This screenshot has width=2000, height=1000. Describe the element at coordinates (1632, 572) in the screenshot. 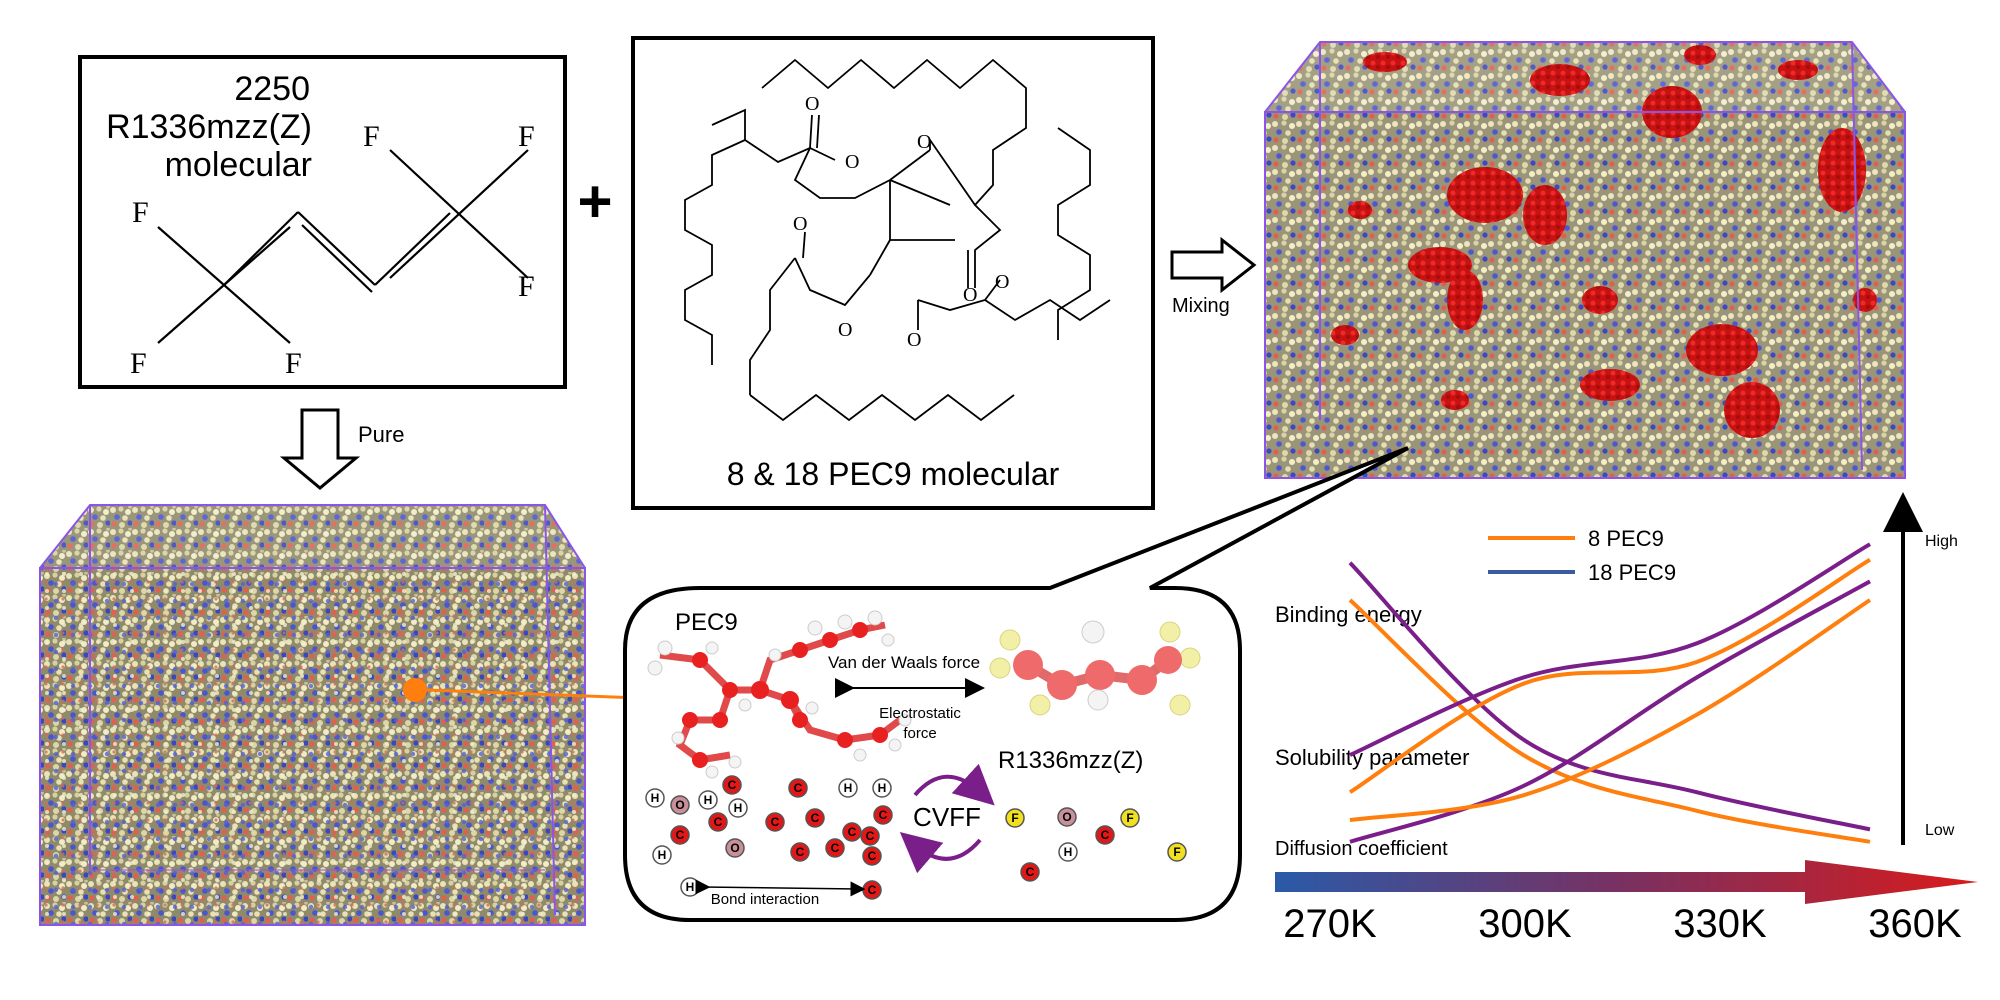

I see `legend-label-18-pec9: 18 PEC9` at that location.